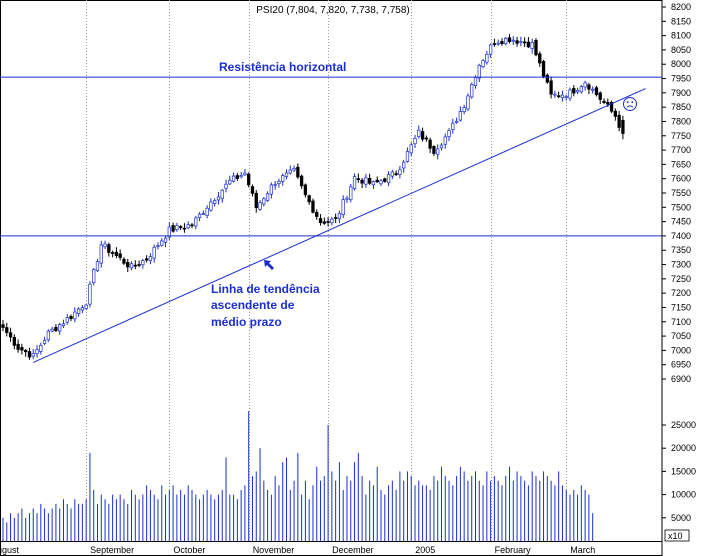 Image resolution: width=709 pixels, height=556 pixels. What do you see at coordinates (683, 495) in the screenshot?
I see `volume-tick-label: 10000` at bounding box center [683, 495].